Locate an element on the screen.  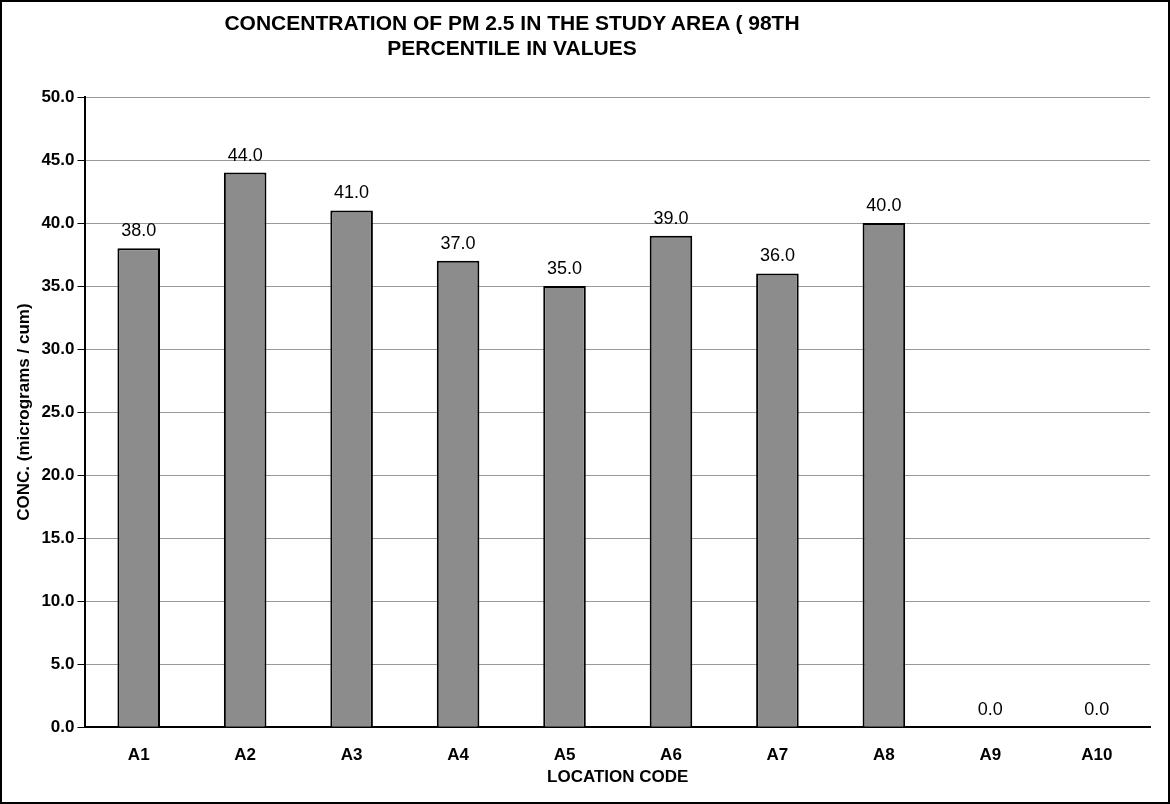
y-tick-label: 50.0 is located at coordinates (58, 96).